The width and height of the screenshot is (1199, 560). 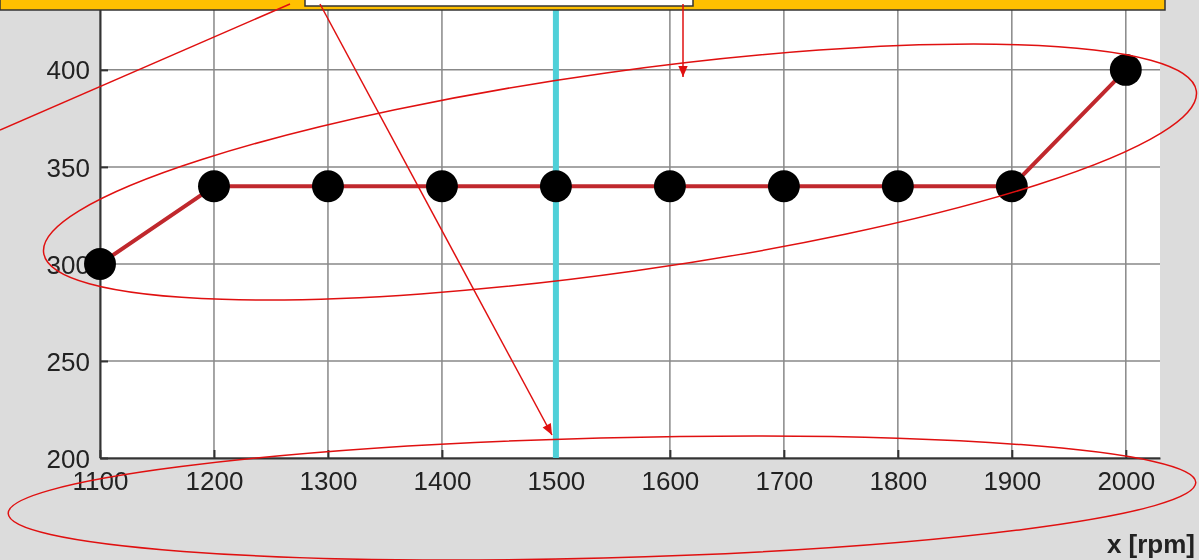 What do you see at coordinates (784, 481) in the screenshot?
I see `x-tick-label: 1700` at bounding box center [784, 481].